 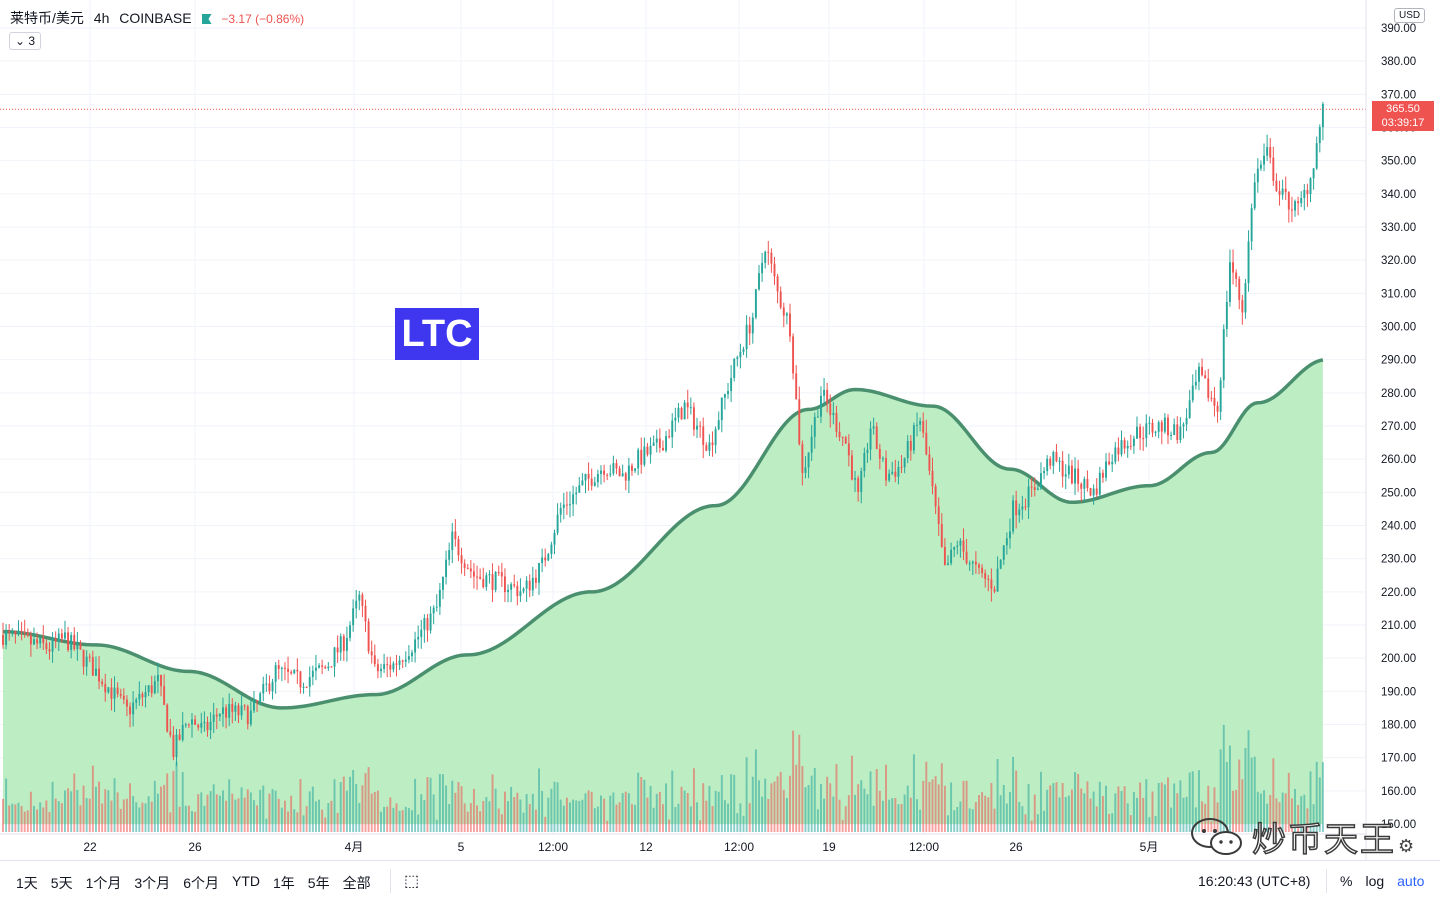 I want to click on indicators-toggle: ⌄ 3, so click(x=25, y=41).